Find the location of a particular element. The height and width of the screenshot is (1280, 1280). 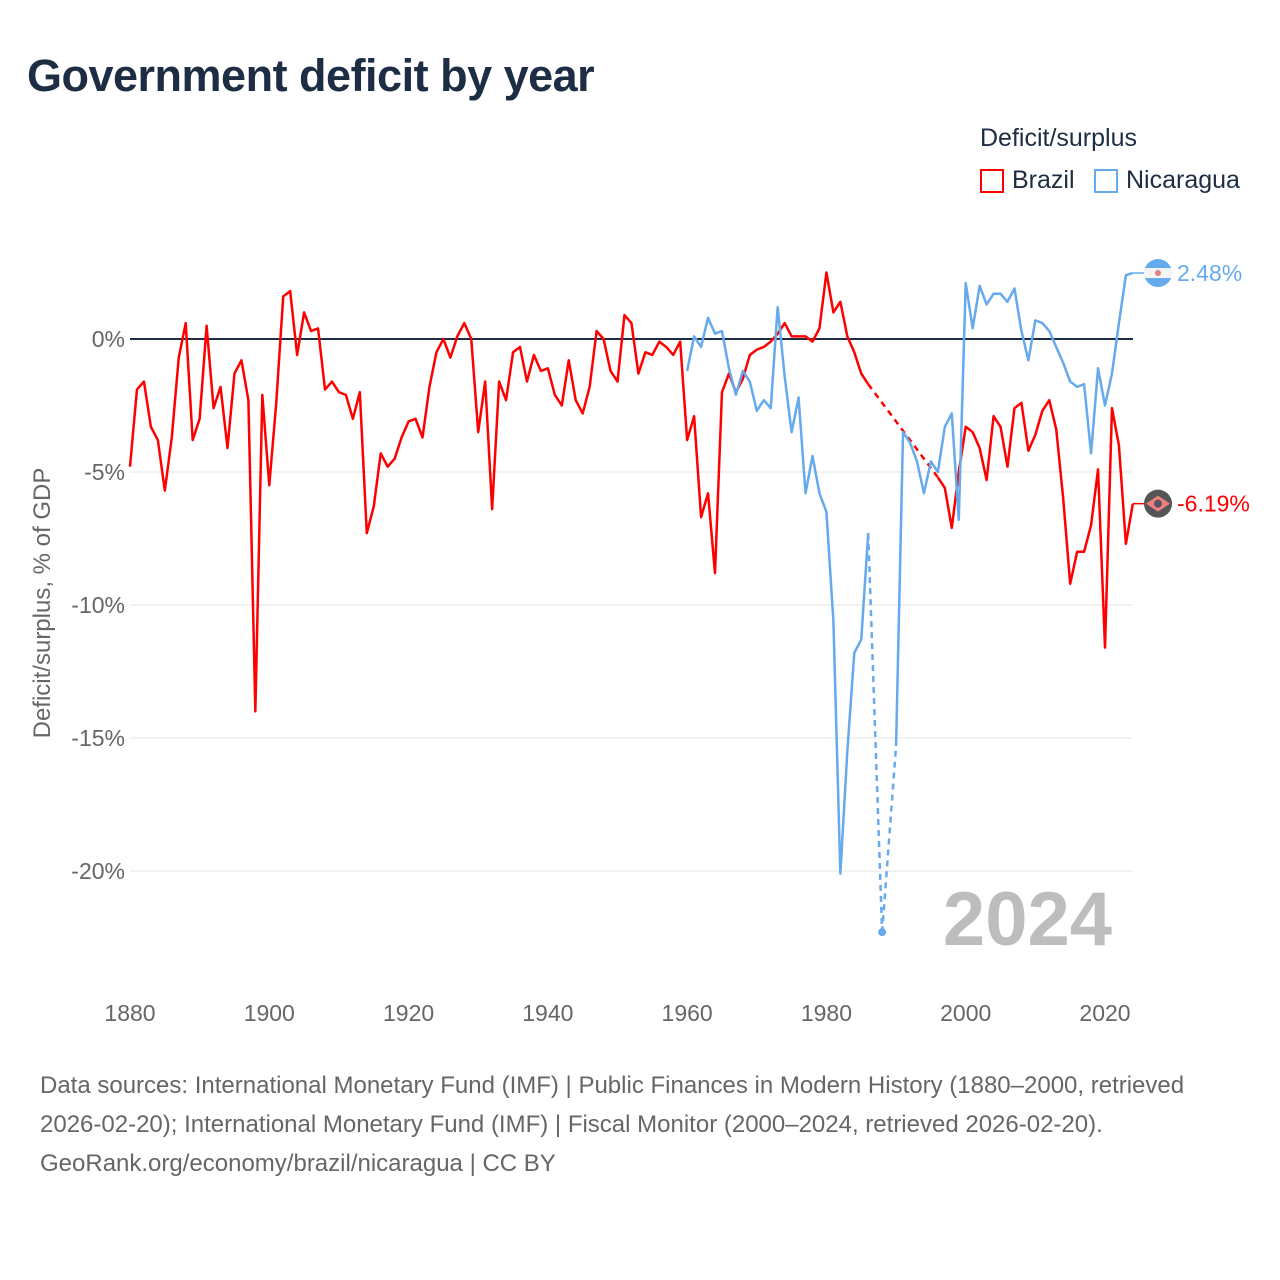

y-tick-label: -10% is located at coordinates (98, 605).